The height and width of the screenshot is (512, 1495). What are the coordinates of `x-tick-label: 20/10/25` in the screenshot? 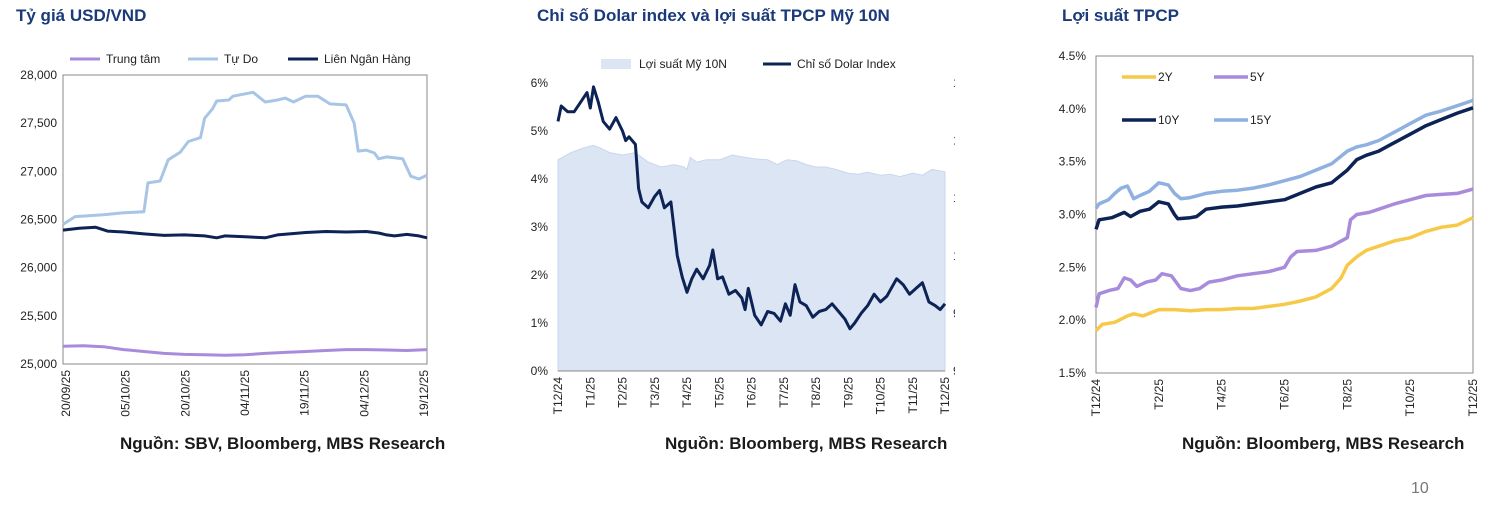 It's located at (185, 393).